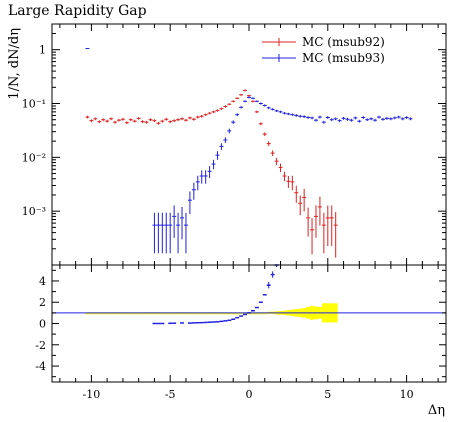 This screenshot has height=422, width=461. What do you see at coordinates (14, 64) in the screenshot?
I see `y-axis-label: 1/N, dN/dη` at bounding box center [14, 64].